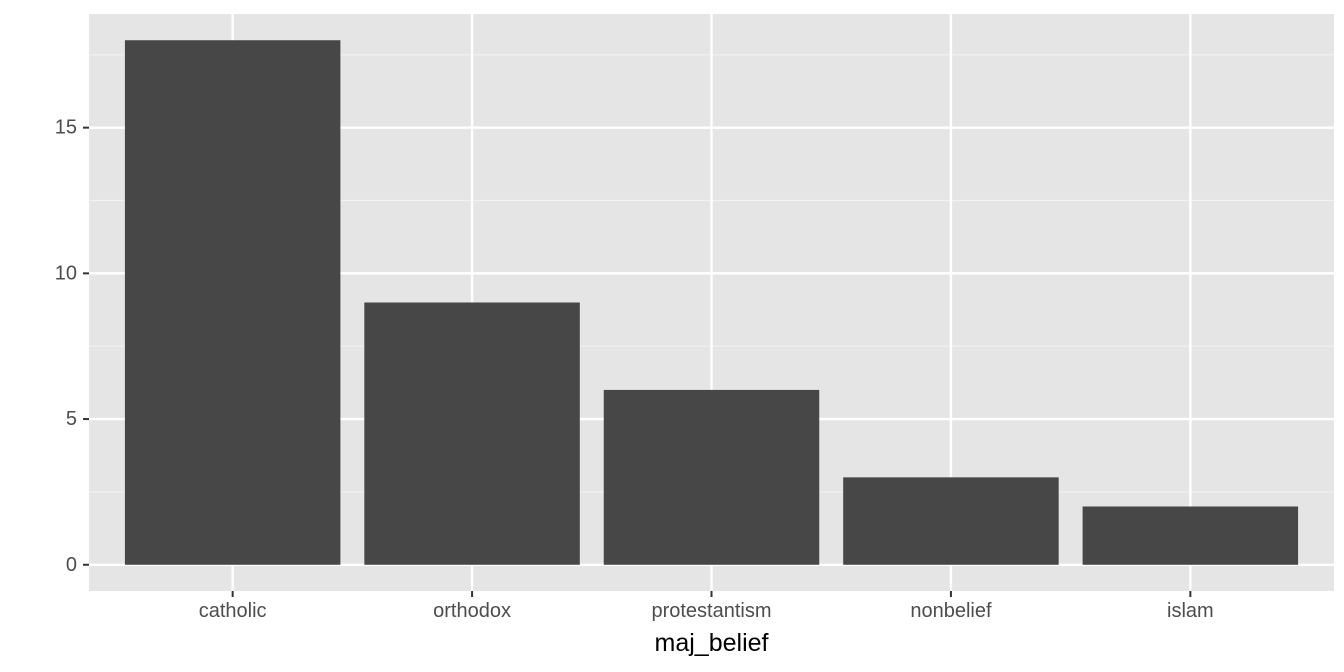  I want to click on y-tick-label: 15, so click(66, 128).